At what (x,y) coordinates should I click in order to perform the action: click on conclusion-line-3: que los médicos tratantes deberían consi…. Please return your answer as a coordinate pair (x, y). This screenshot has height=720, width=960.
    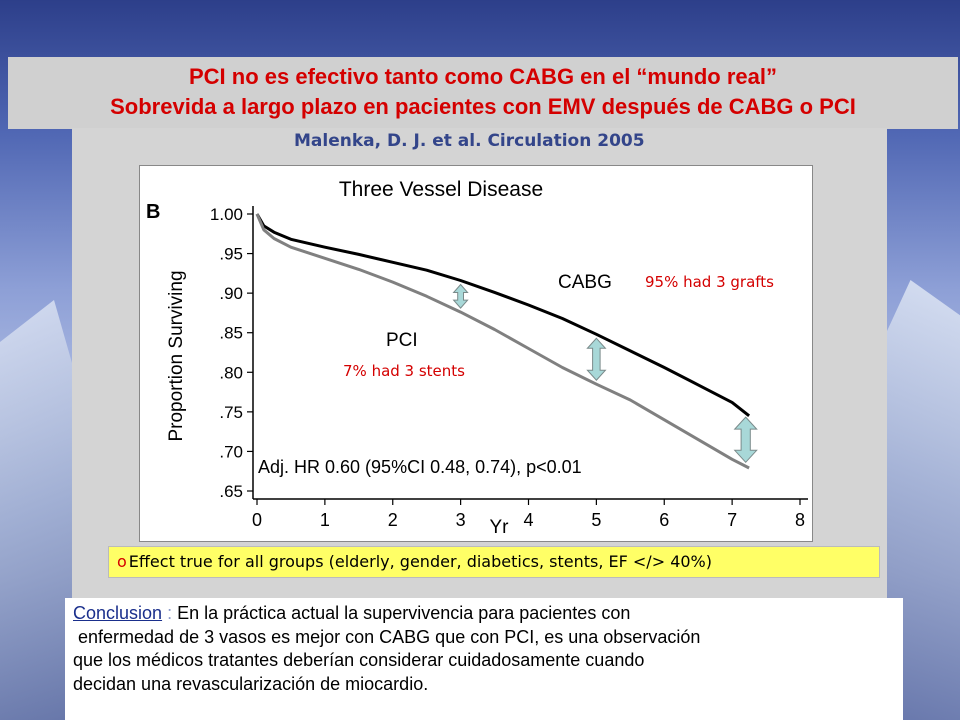
    Looking at the image, I should click on (359, 660).